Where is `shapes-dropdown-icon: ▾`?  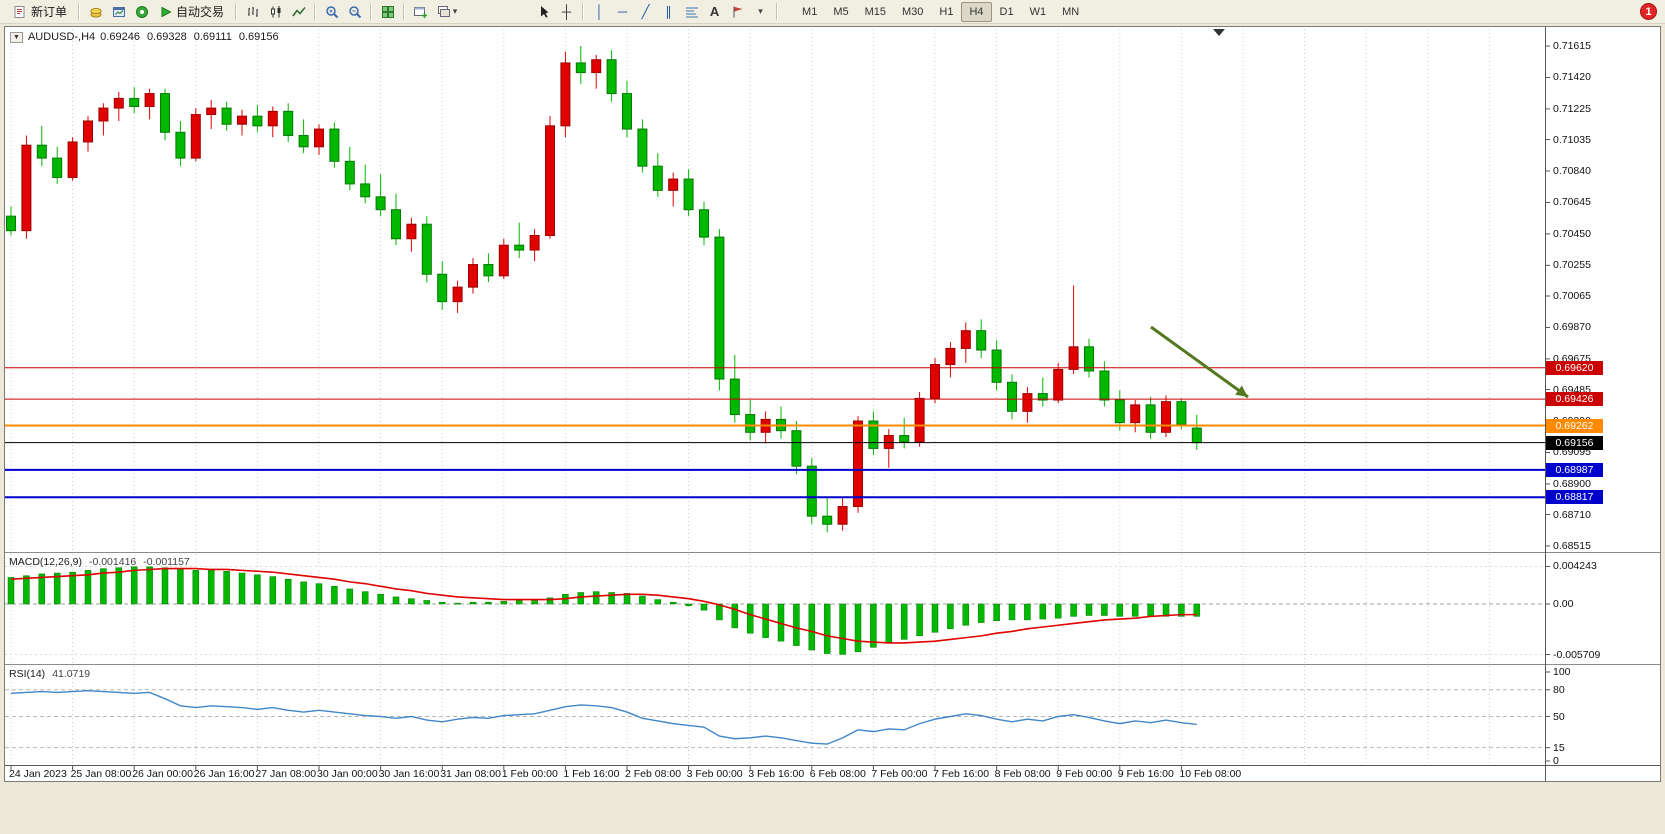 shapes-dropdown-icon: ▾ is located at coordinates (760, 11).